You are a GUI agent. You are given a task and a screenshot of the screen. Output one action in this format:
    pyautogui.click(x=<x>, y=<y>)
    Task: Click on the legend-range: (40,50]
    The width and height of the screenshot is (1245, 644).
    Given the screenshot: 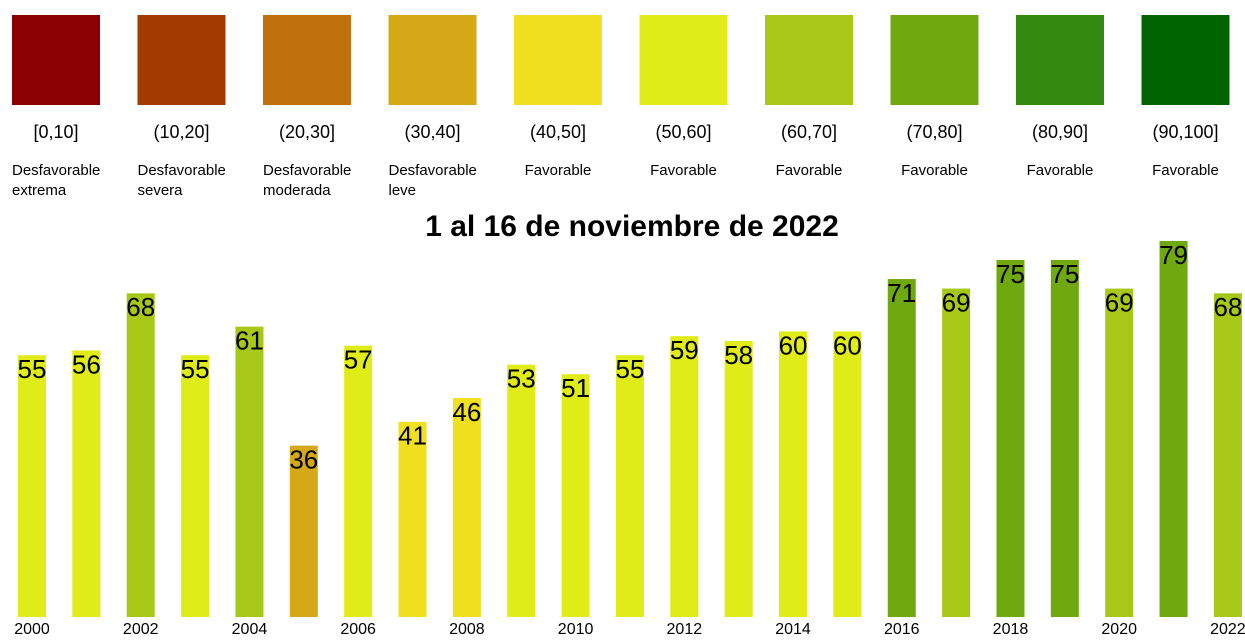 What is the action you would take?
    pyautogui.click(x=558, y=132)
    